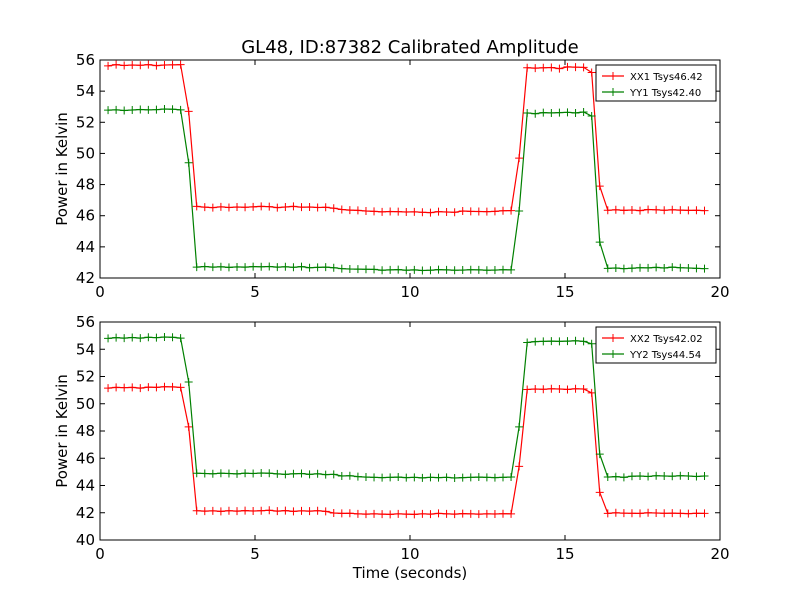 The width and height of the screenshot is (800, 600). What do you see at coordinates (85, 216) in the screenshot?
I see `chart1-y-tick-label: 46` at bounding box center [85, 216].